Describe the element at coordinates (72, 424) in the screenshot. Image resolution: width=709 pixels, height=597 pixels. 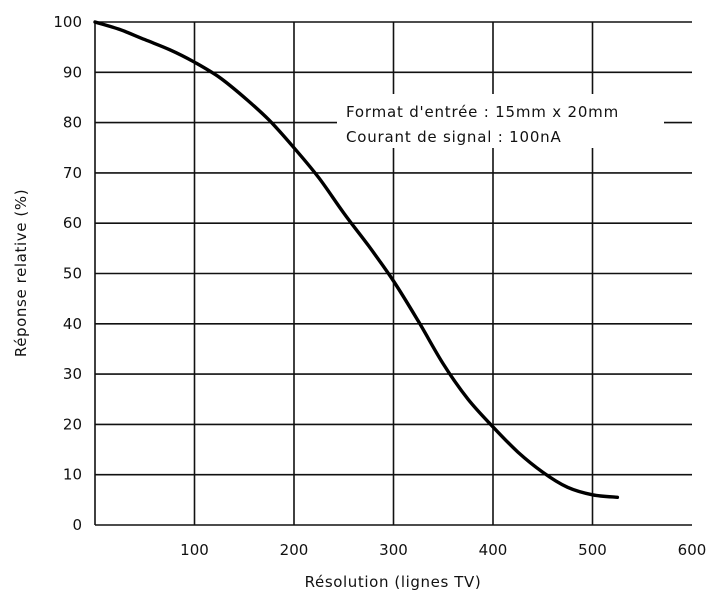
I see `y-tick-label-20: 20` at that location.